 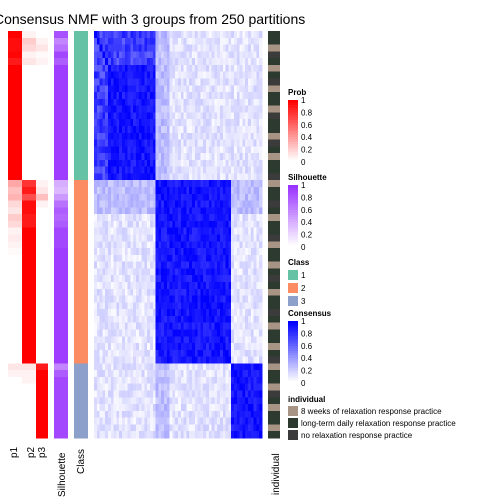 What do you see at coordinates (81, 143) in the screenshot?
I see `class-cell` at bounding box center [81, 143].